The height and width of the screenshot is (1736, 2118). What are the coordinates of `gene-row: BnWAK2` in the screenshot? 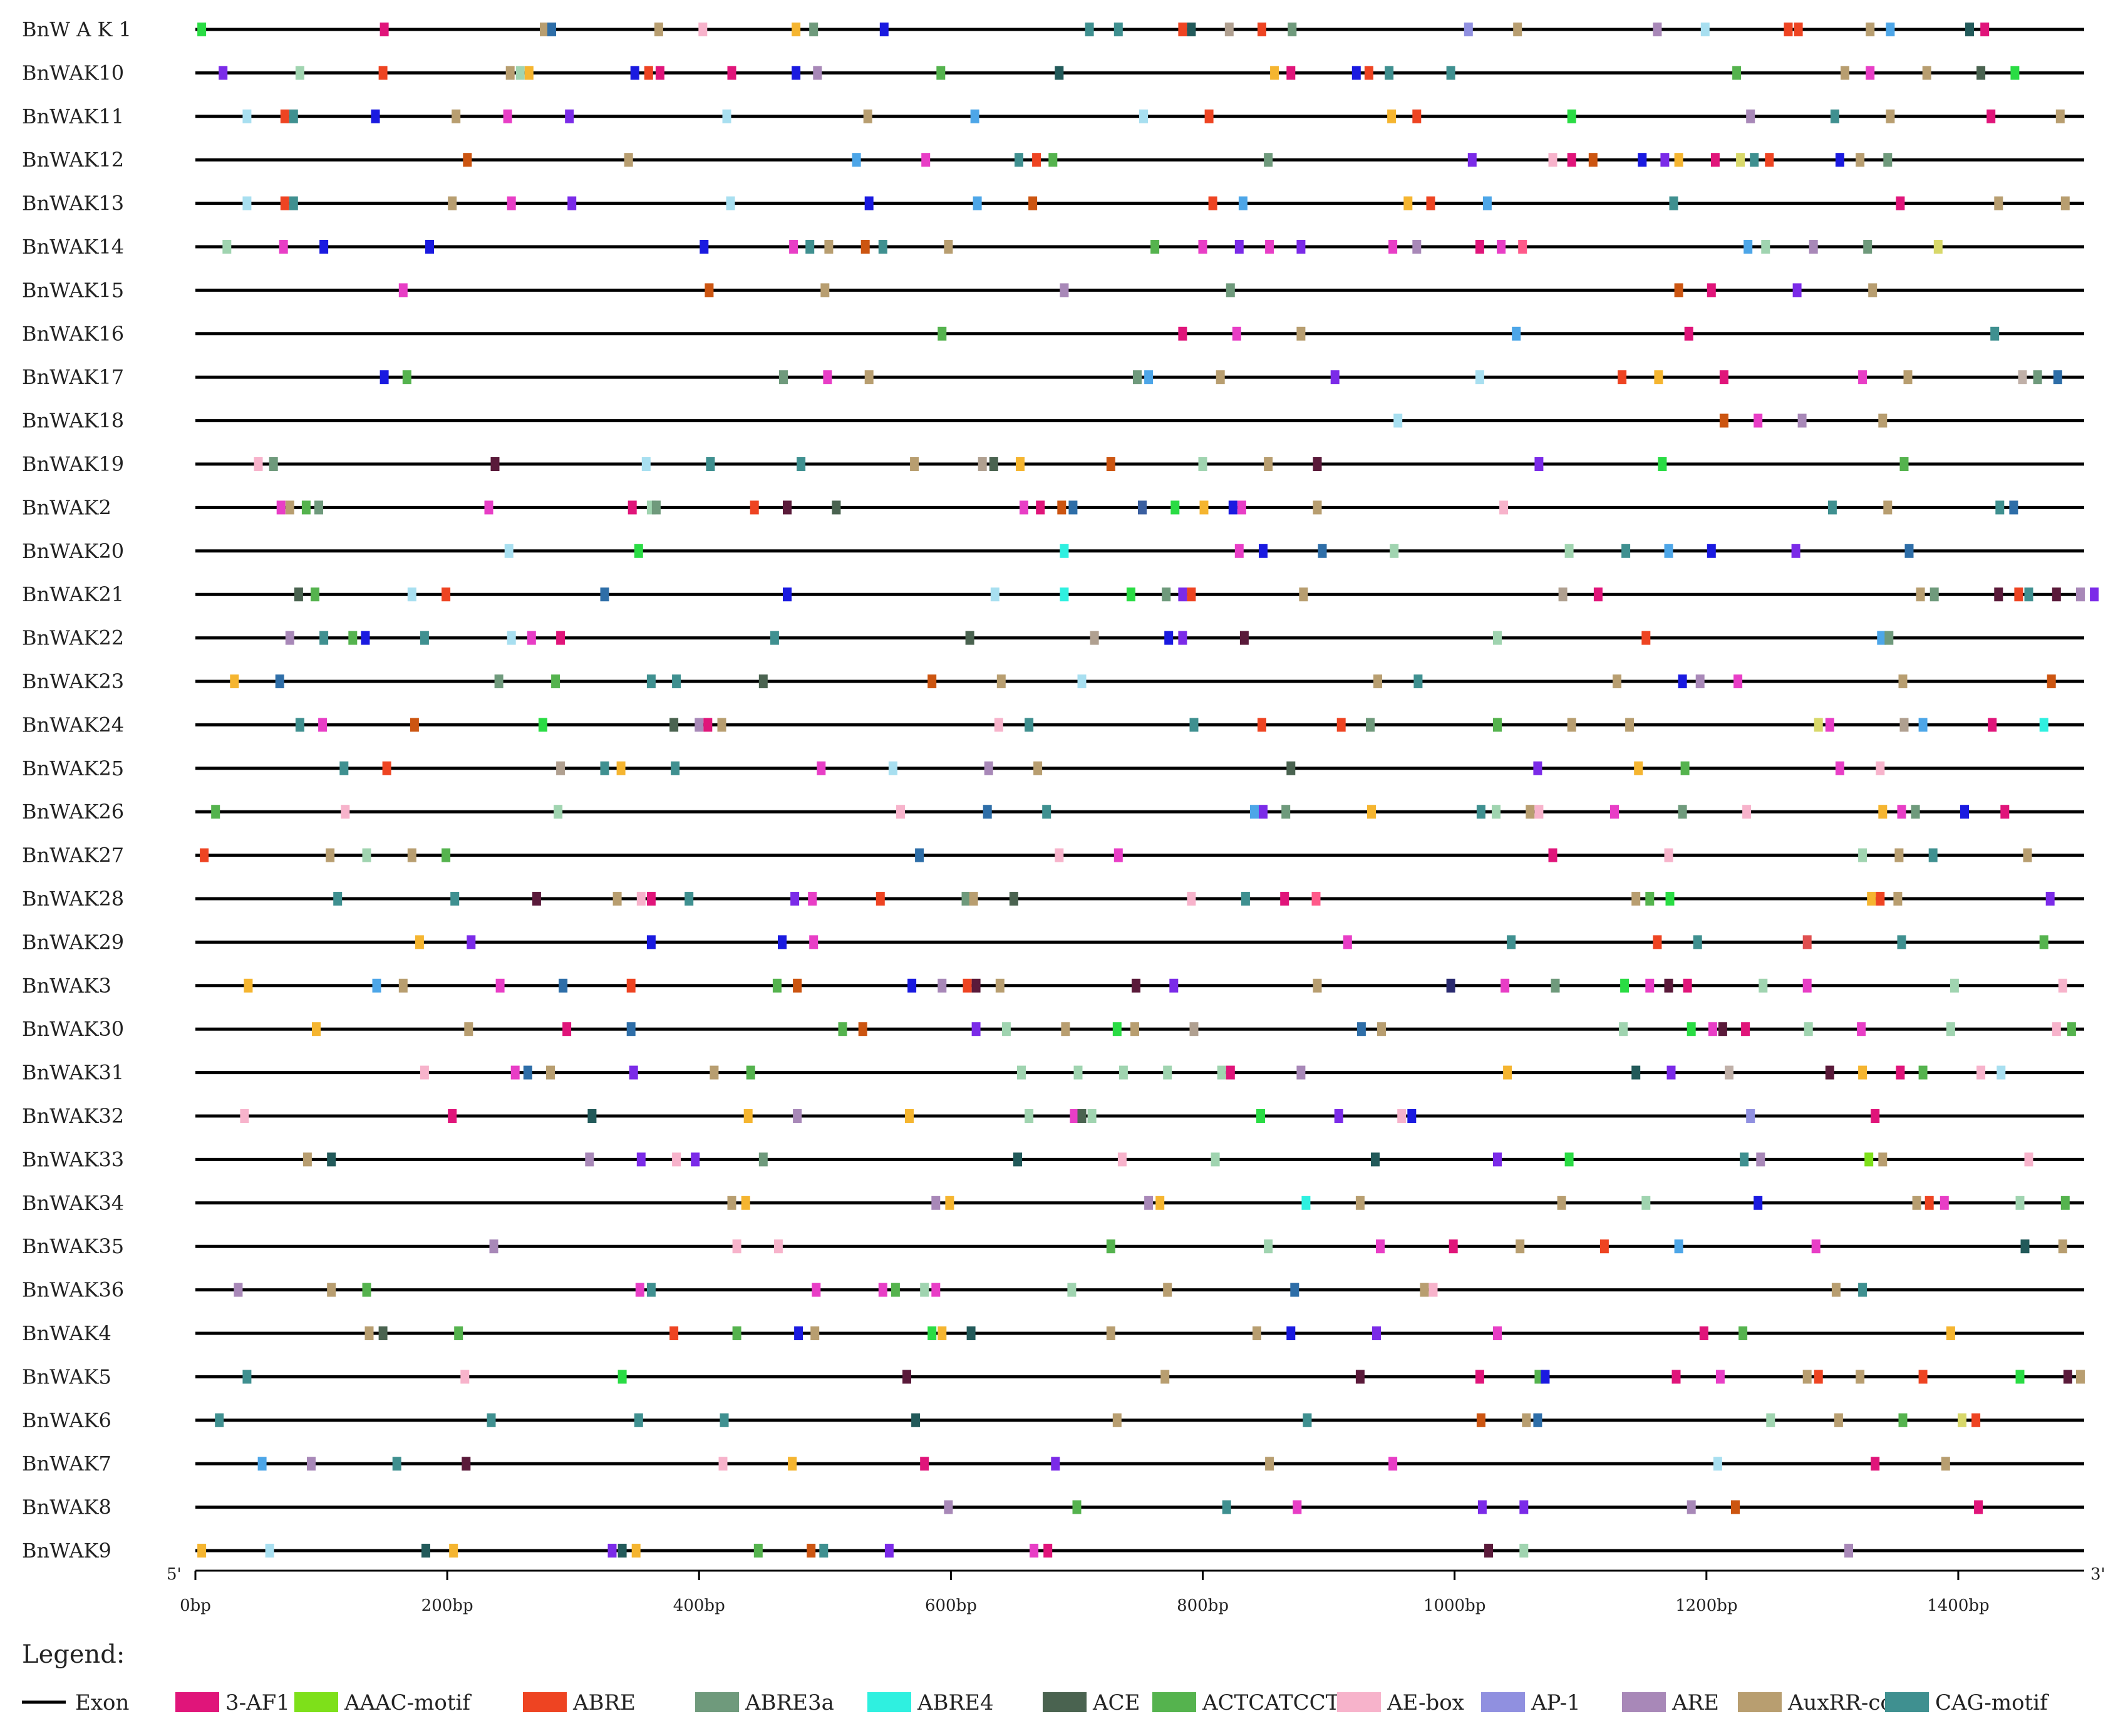 It's located at (1053, 507).